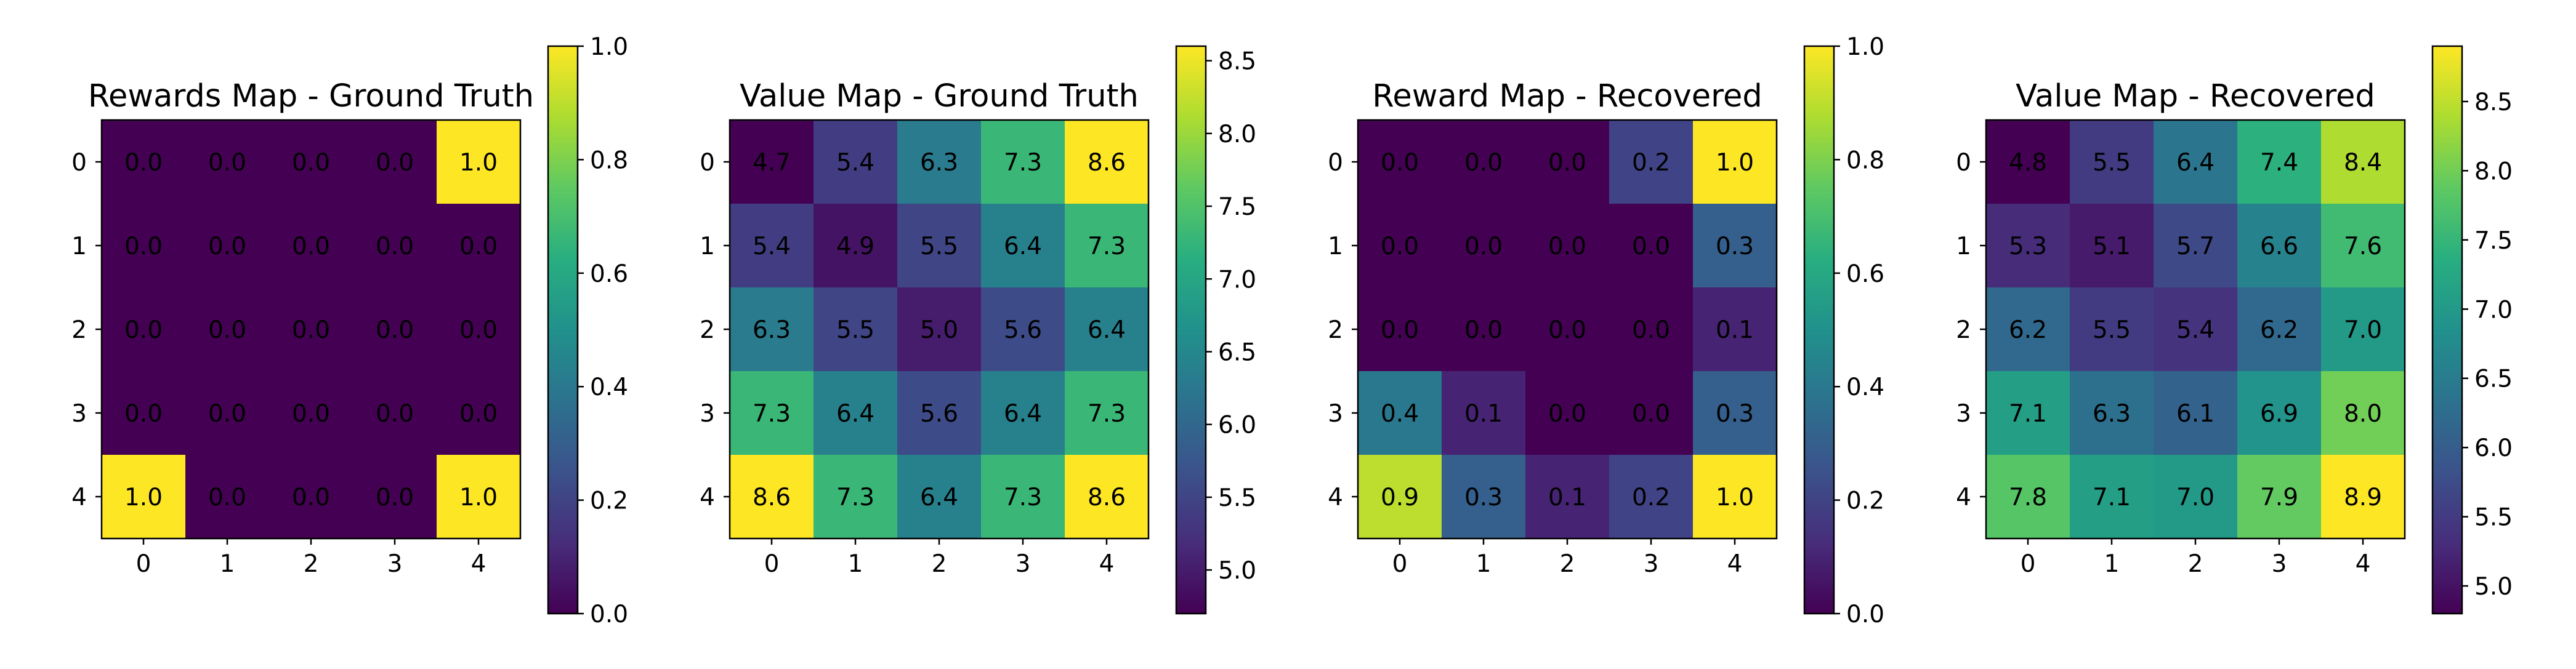  I want to click on cell-label: 5.6, so click(939, 414).